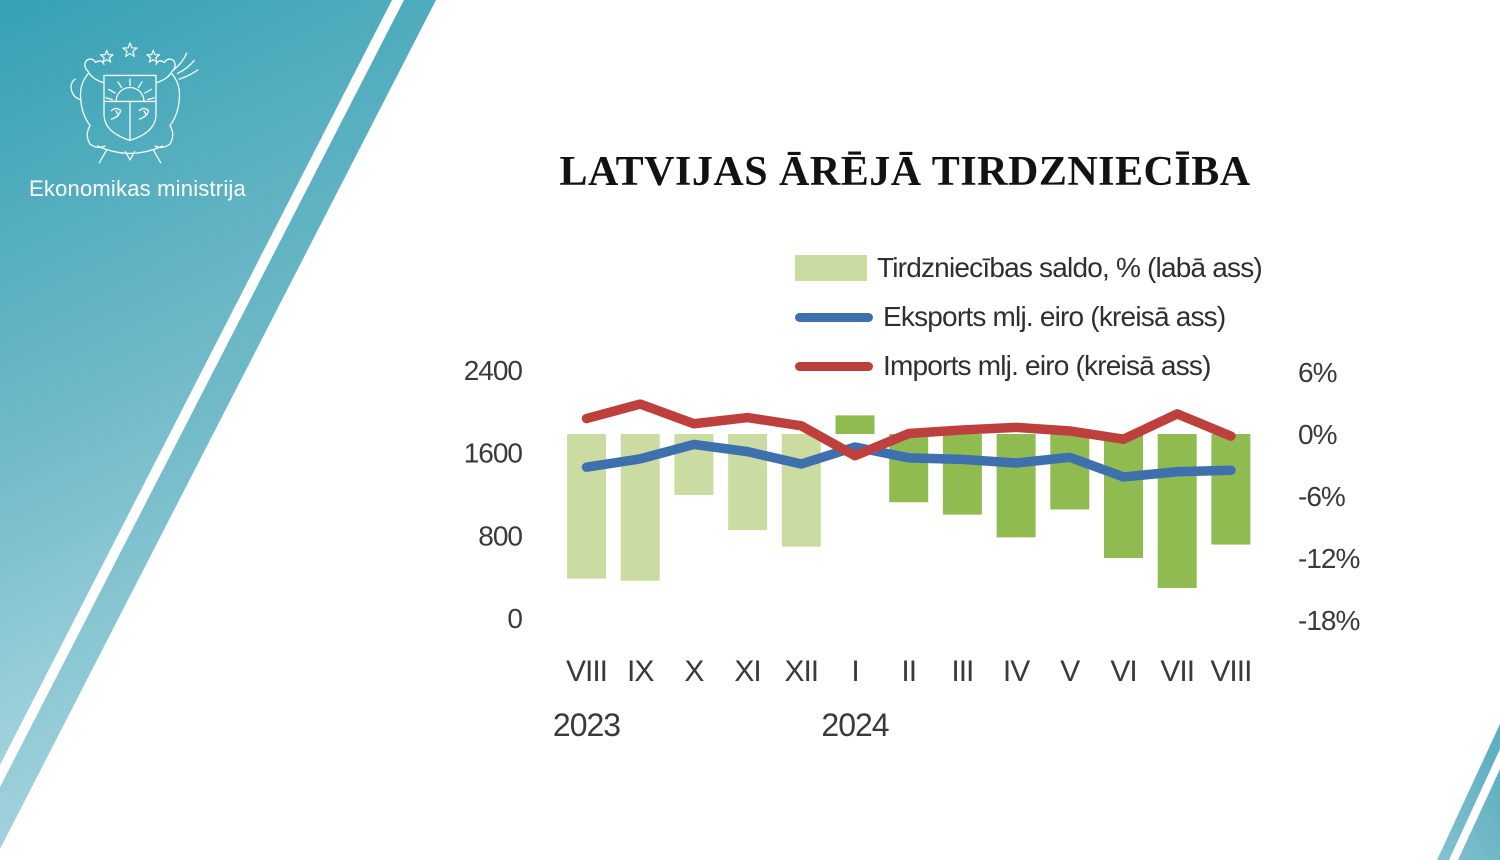  Describe the element at coordinates (1328, 620) in the screenshot. I see `right-axis-tick--18%: -18%` at that location.